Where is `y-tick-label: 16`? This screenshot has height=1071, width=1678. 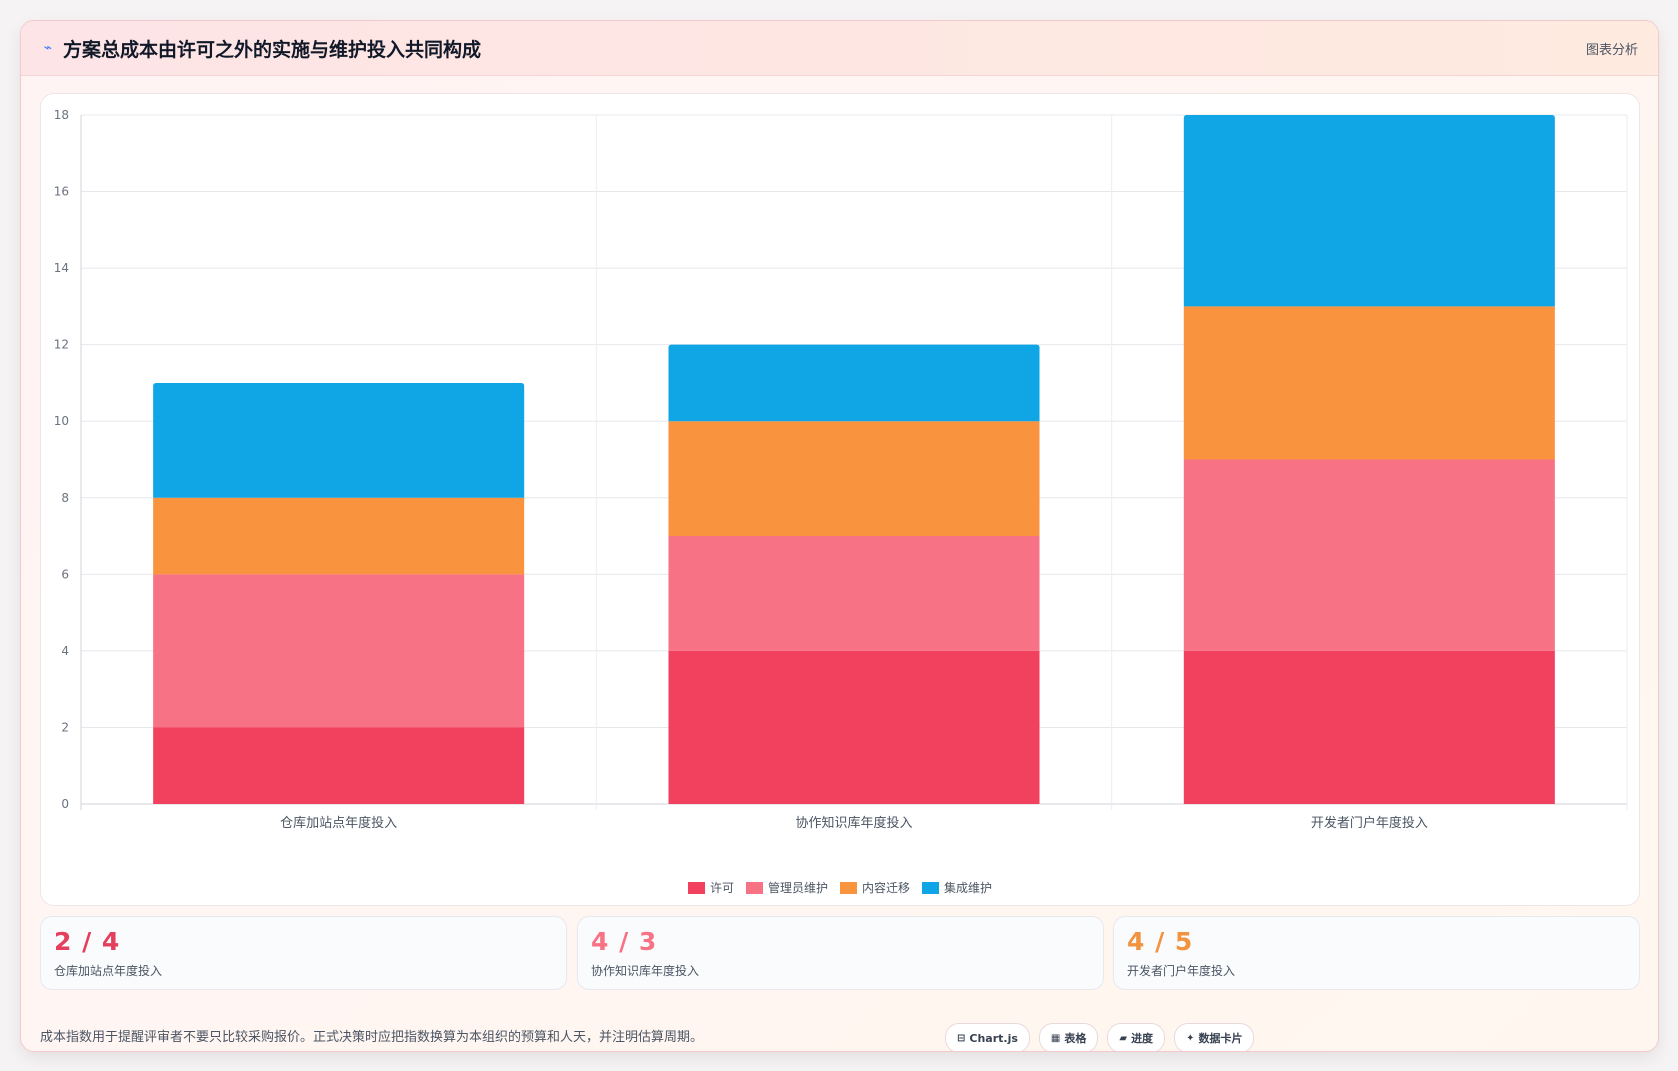 y-tick-label: 16 is located at coordinates (61, 192).